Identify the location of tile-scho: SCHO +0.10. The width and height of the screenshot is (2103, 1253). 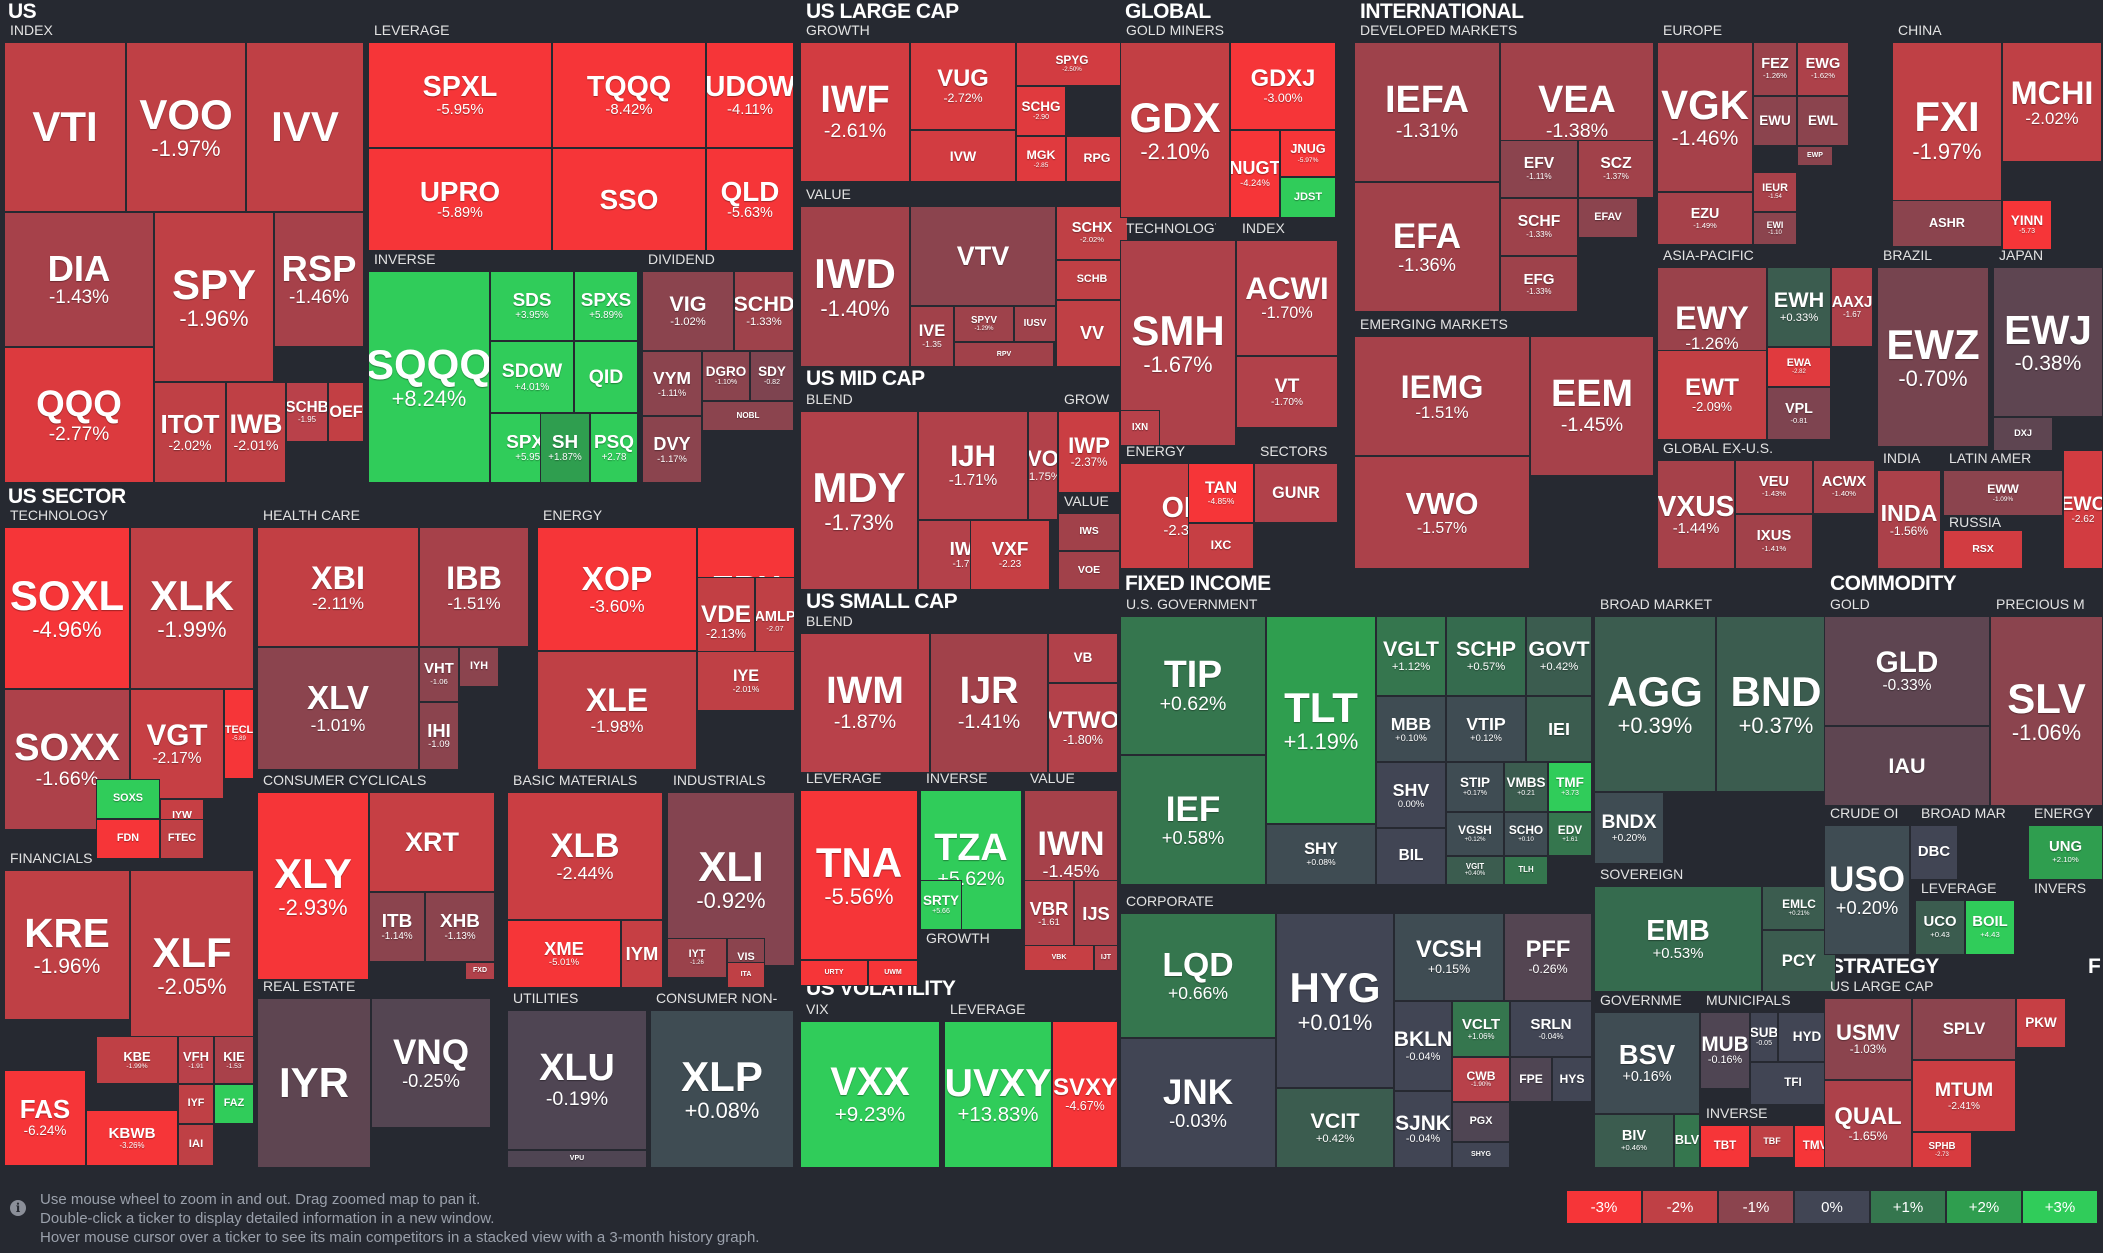
(1526, 834).